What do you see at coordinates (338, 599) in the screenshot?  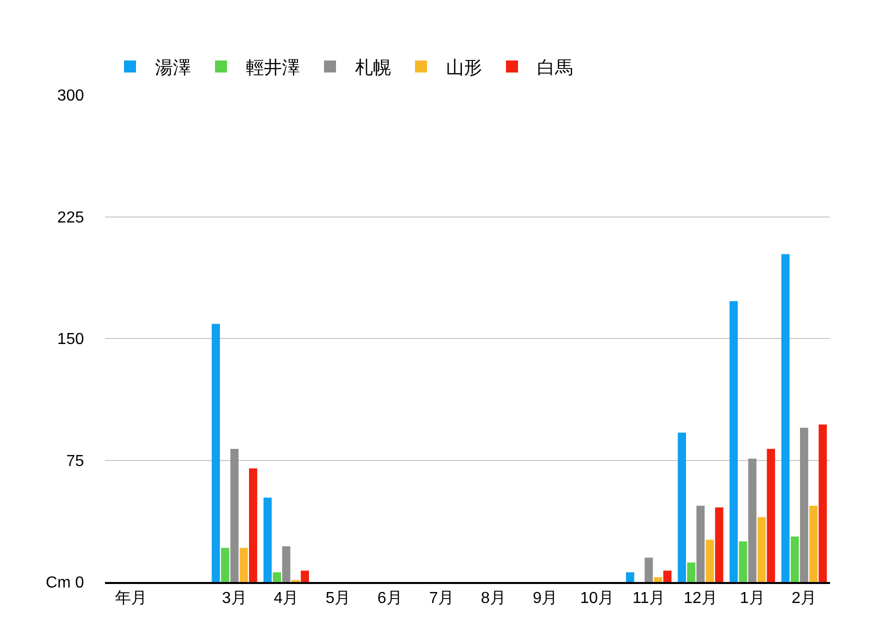 I see `x-tick-label: 5月` at bounding box center [338, 599].